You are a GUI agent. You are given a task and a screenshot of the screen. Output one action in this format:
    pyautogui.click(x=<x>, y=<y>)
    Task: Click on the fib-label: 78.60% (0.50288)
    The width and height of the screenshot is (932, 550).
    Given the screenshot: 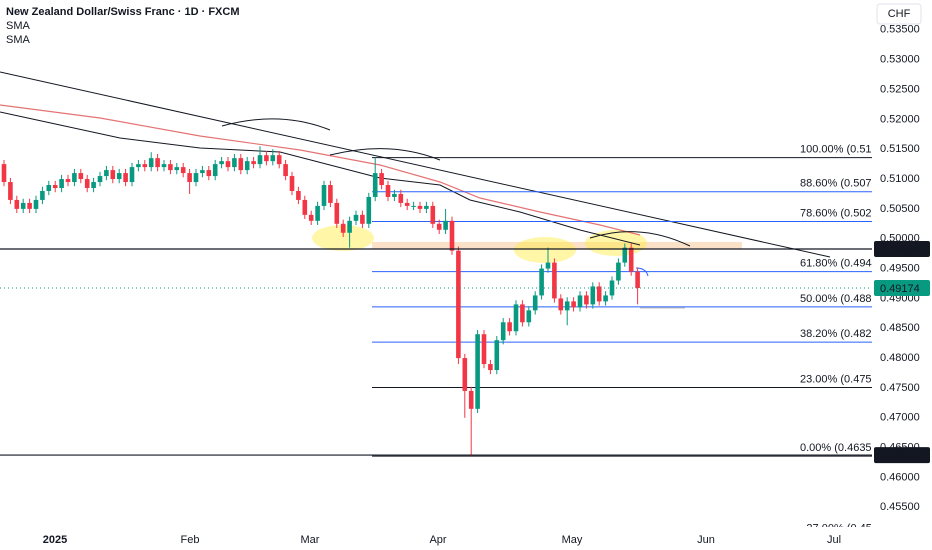 What is the action you would take?
    pyautogui.click(x=843, y=213)
    